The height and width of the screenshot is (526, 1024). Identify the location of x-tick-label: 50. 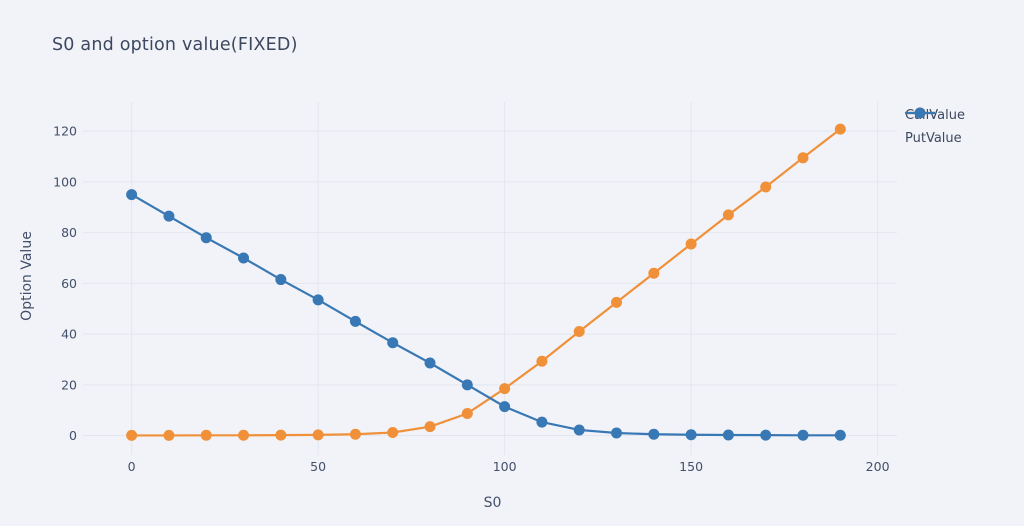
(318, 466).